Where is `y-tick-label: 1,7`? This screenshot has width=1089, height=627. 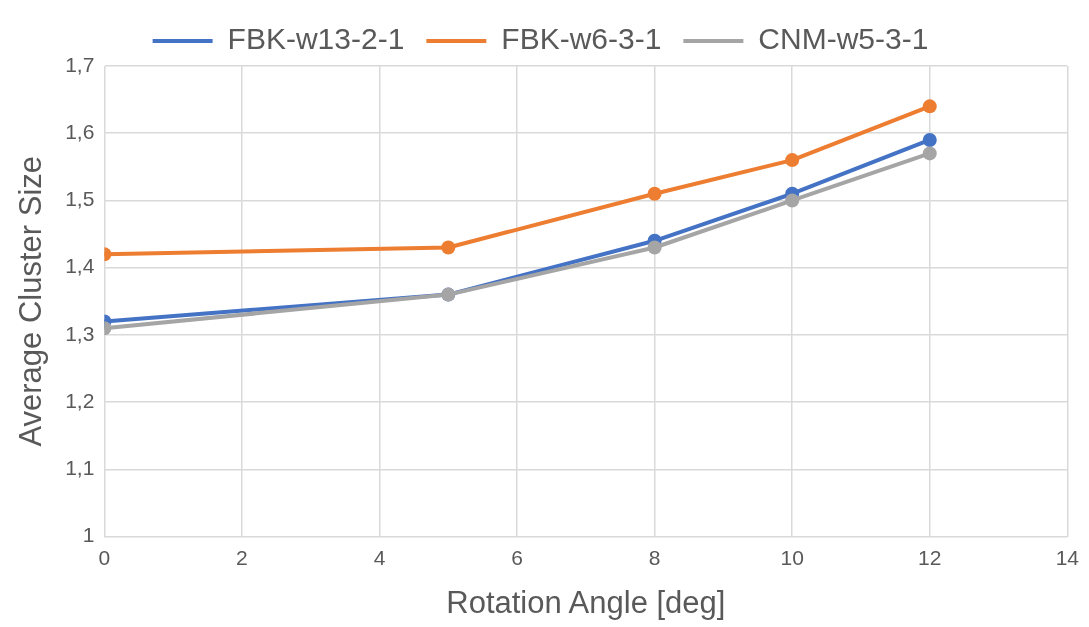 y-tick-label: 1,7 is located at coordinates (80, 64).